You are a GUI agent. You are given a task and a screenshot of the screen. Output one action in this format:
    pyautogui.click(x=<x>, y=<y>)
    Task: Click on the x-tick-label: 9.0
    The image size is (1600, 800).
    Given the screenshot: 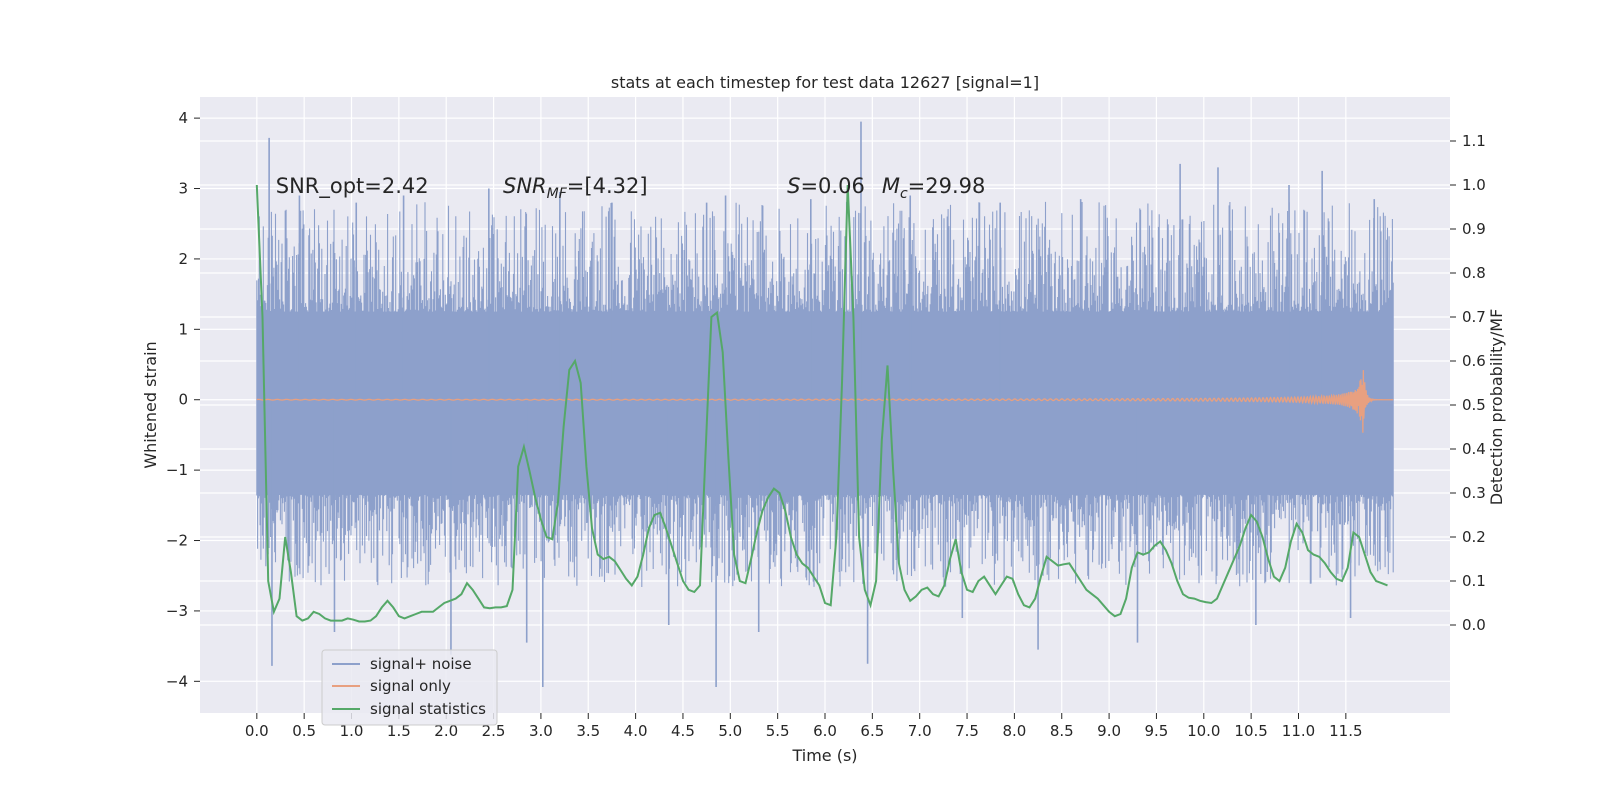 What is the action you would take?
    pyautogui.click(x=1109, y=731)
    